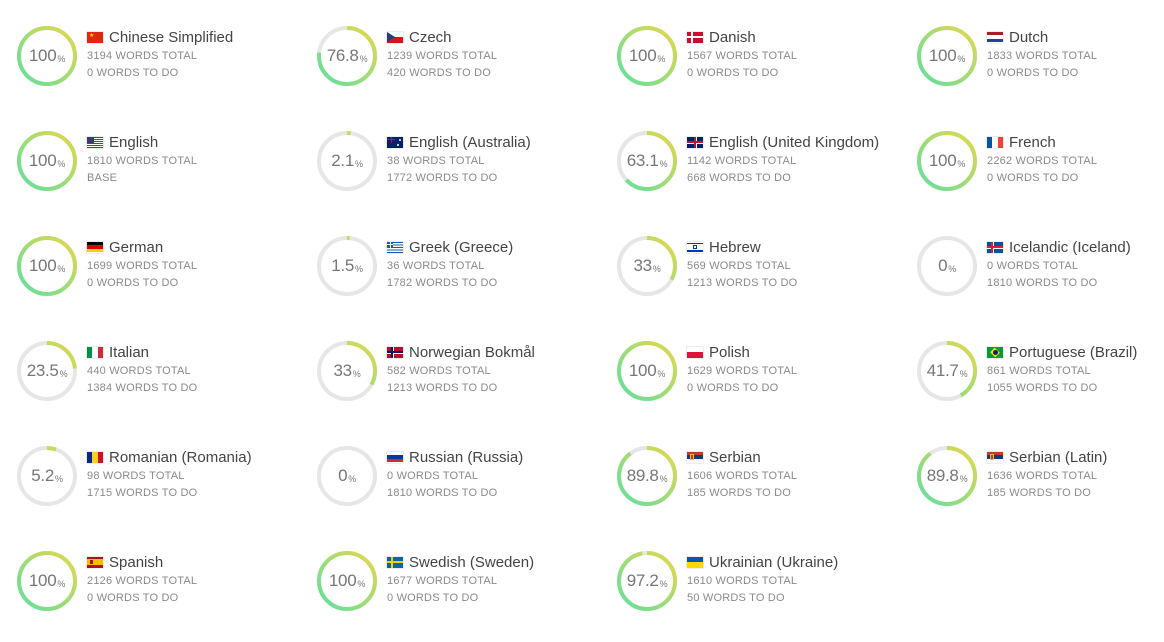 Image resolution: width=1164 pixels, height=642 pixels. I want to click on words-total: 1239 WORDS TOTAL, so click(442, 56).